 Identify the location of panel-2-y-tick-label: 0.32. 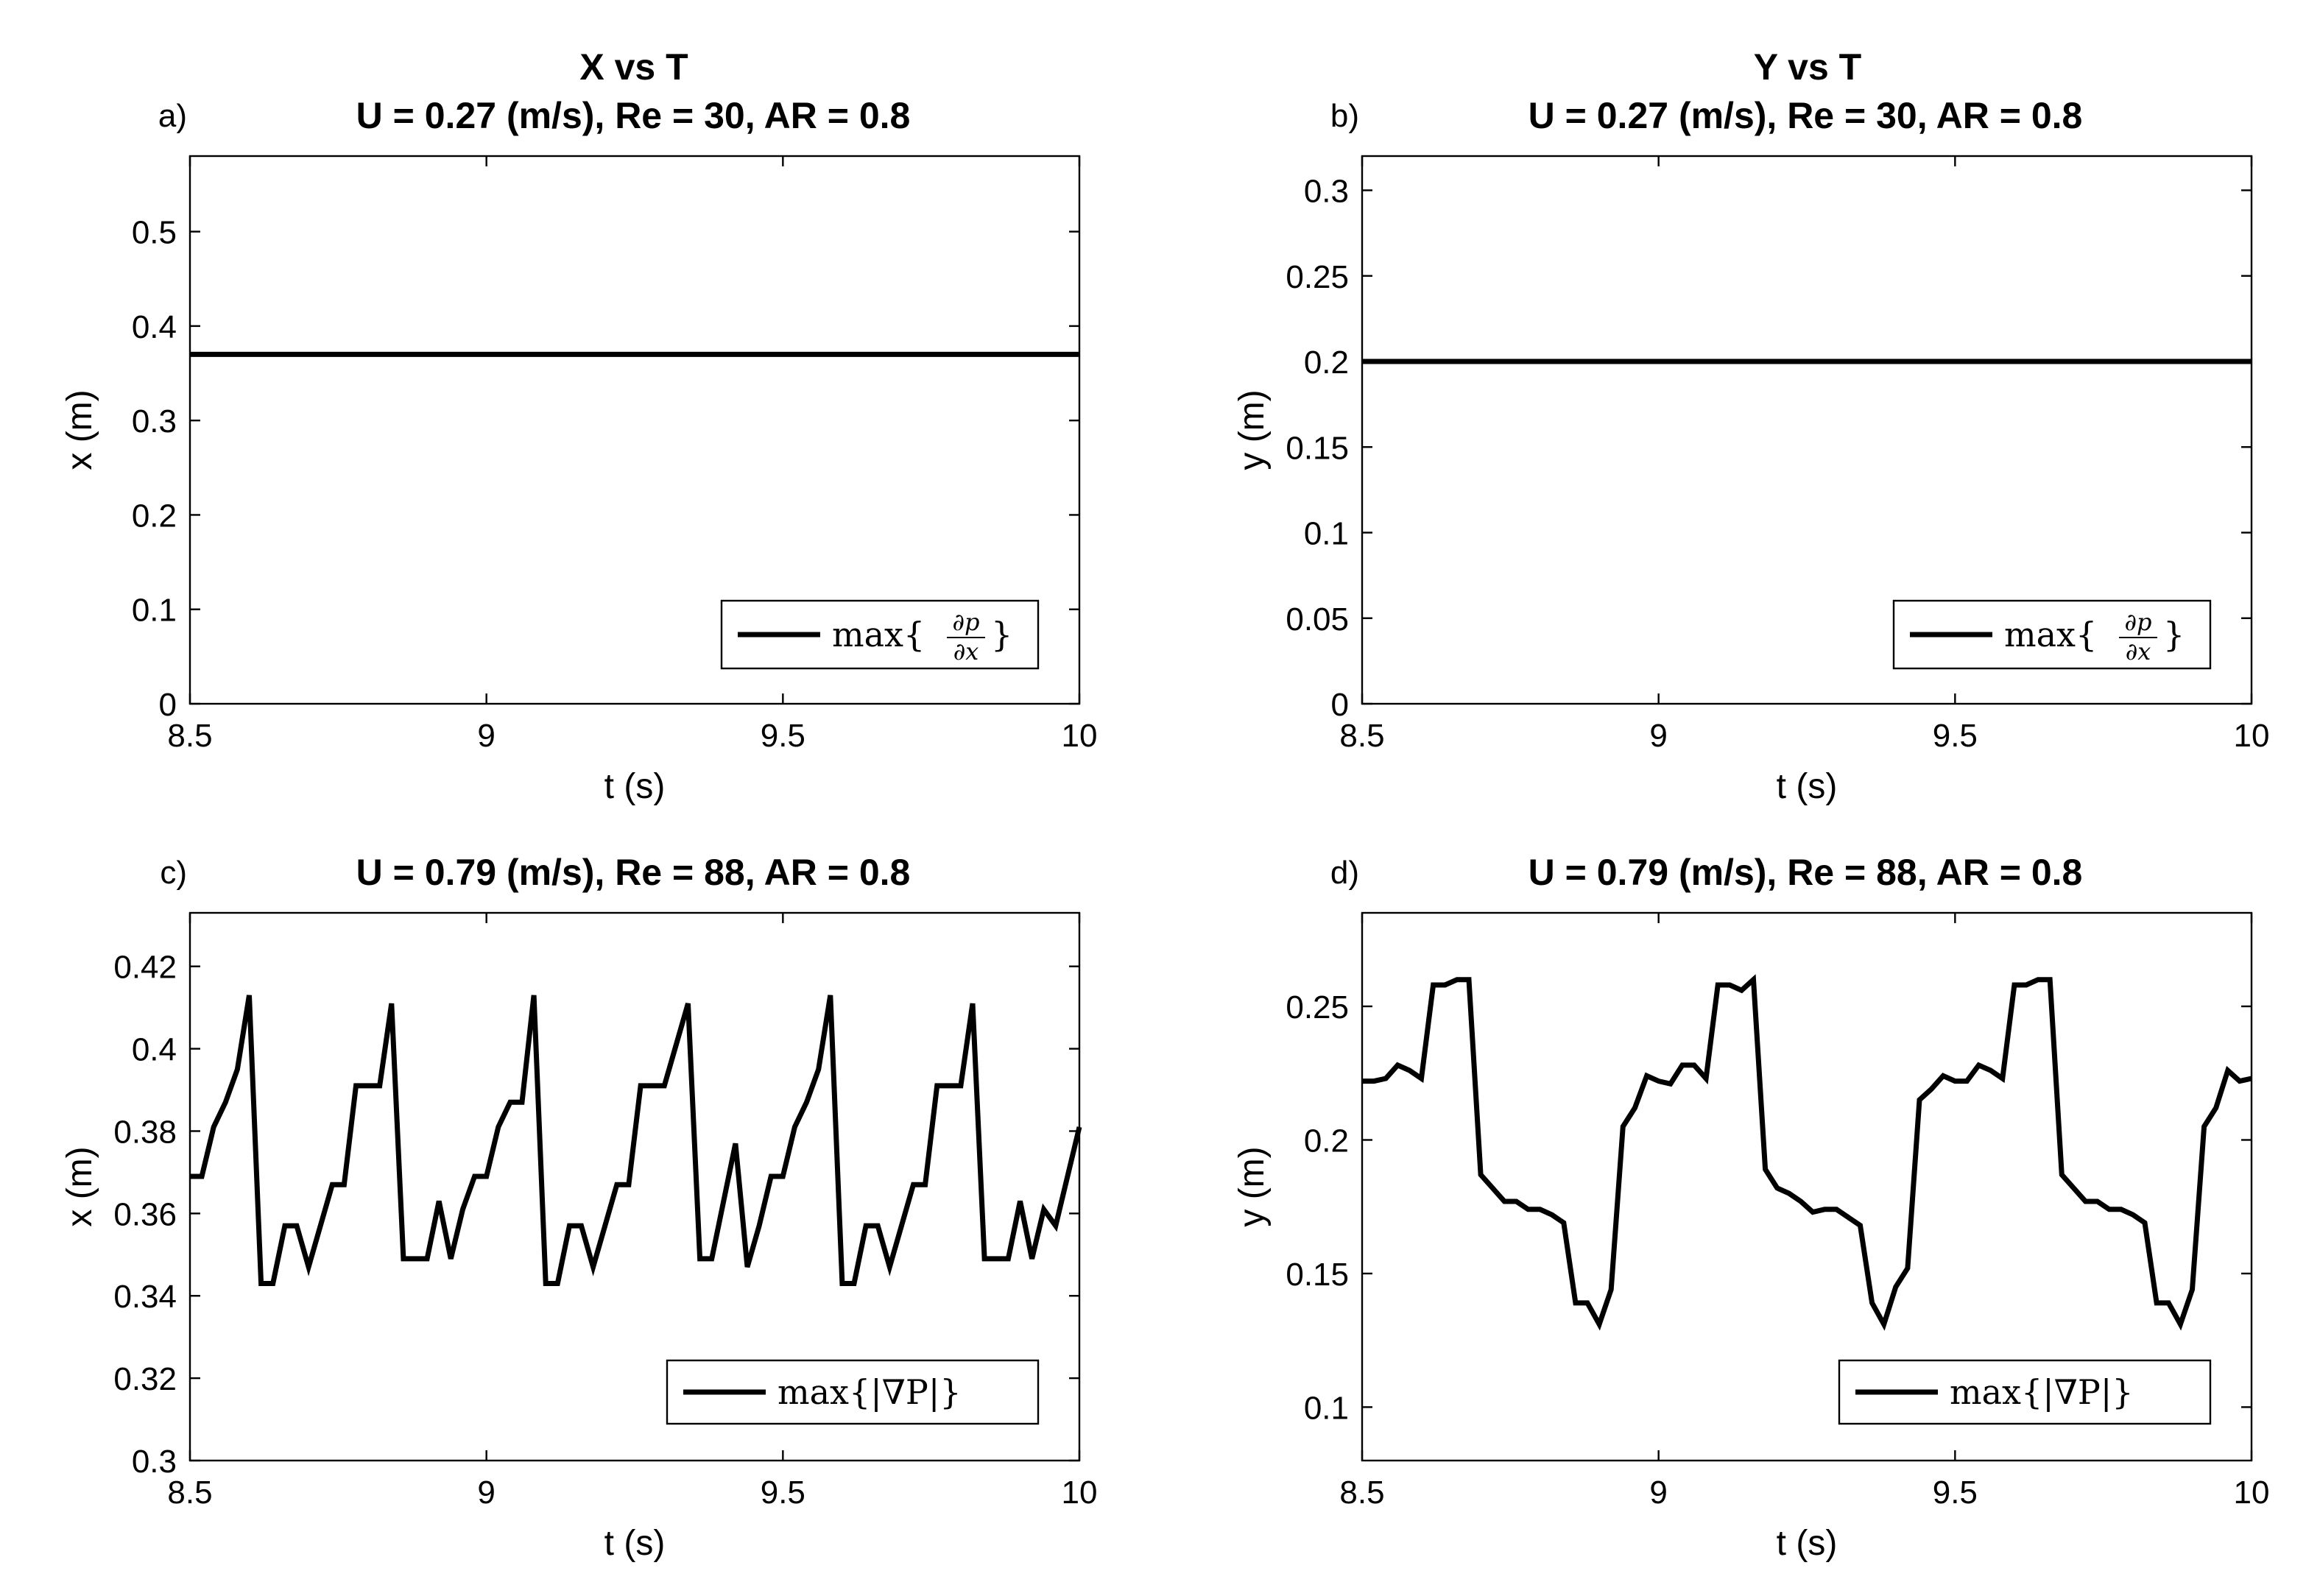
(145, 1379).